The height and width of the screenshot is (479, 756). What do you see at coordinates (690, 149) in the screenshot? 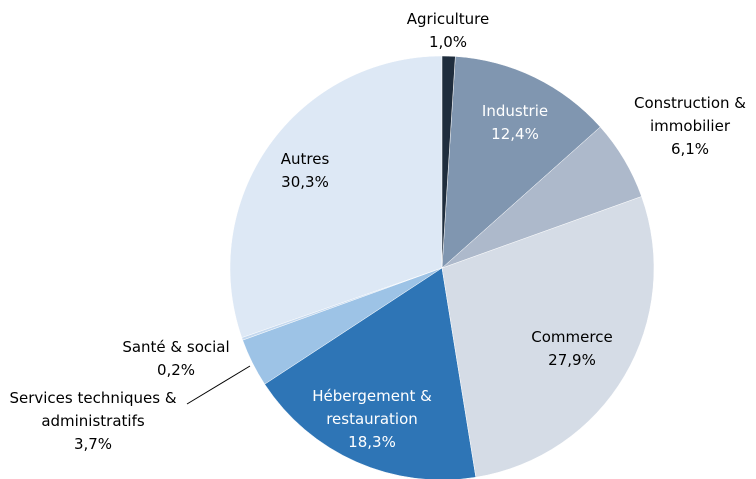
I see `value-label: 6,1%` at bounding box center [690, 149].